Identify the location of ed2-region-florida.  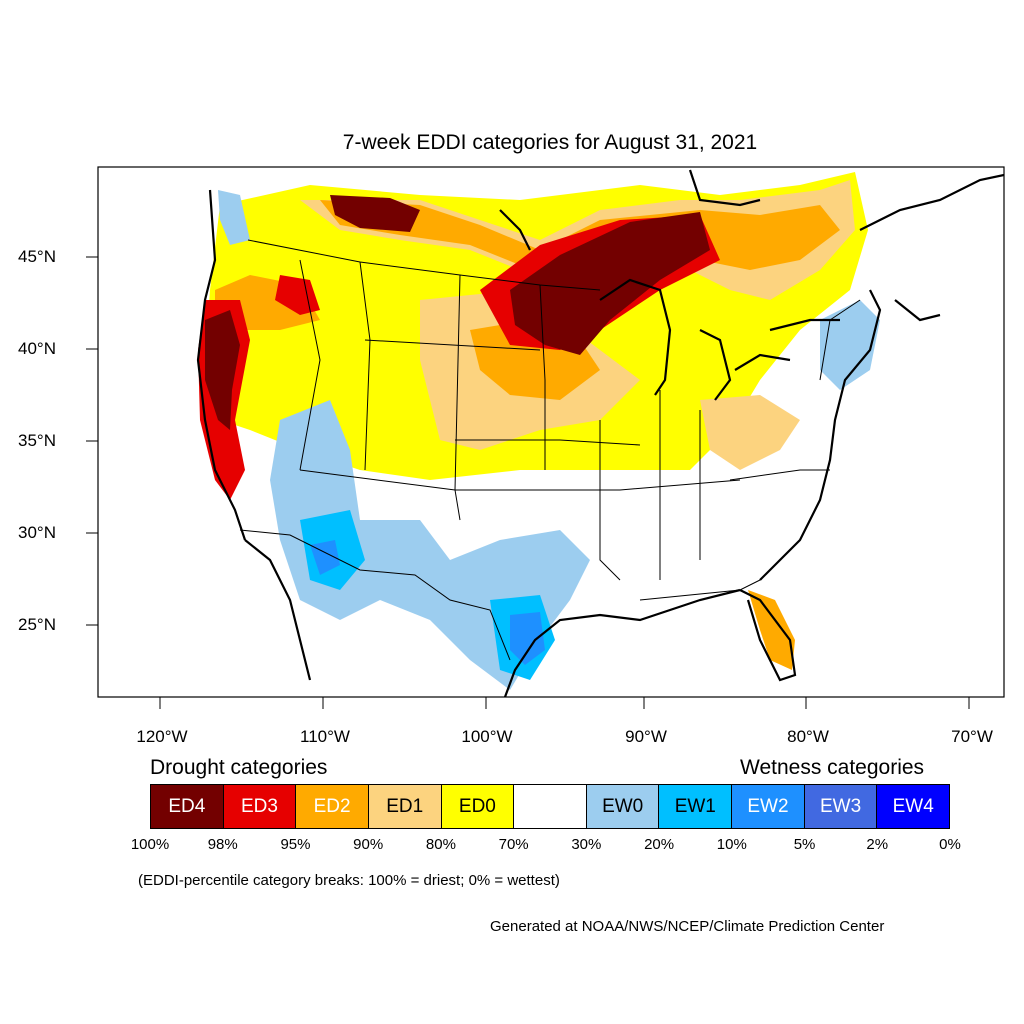
(771, 630).